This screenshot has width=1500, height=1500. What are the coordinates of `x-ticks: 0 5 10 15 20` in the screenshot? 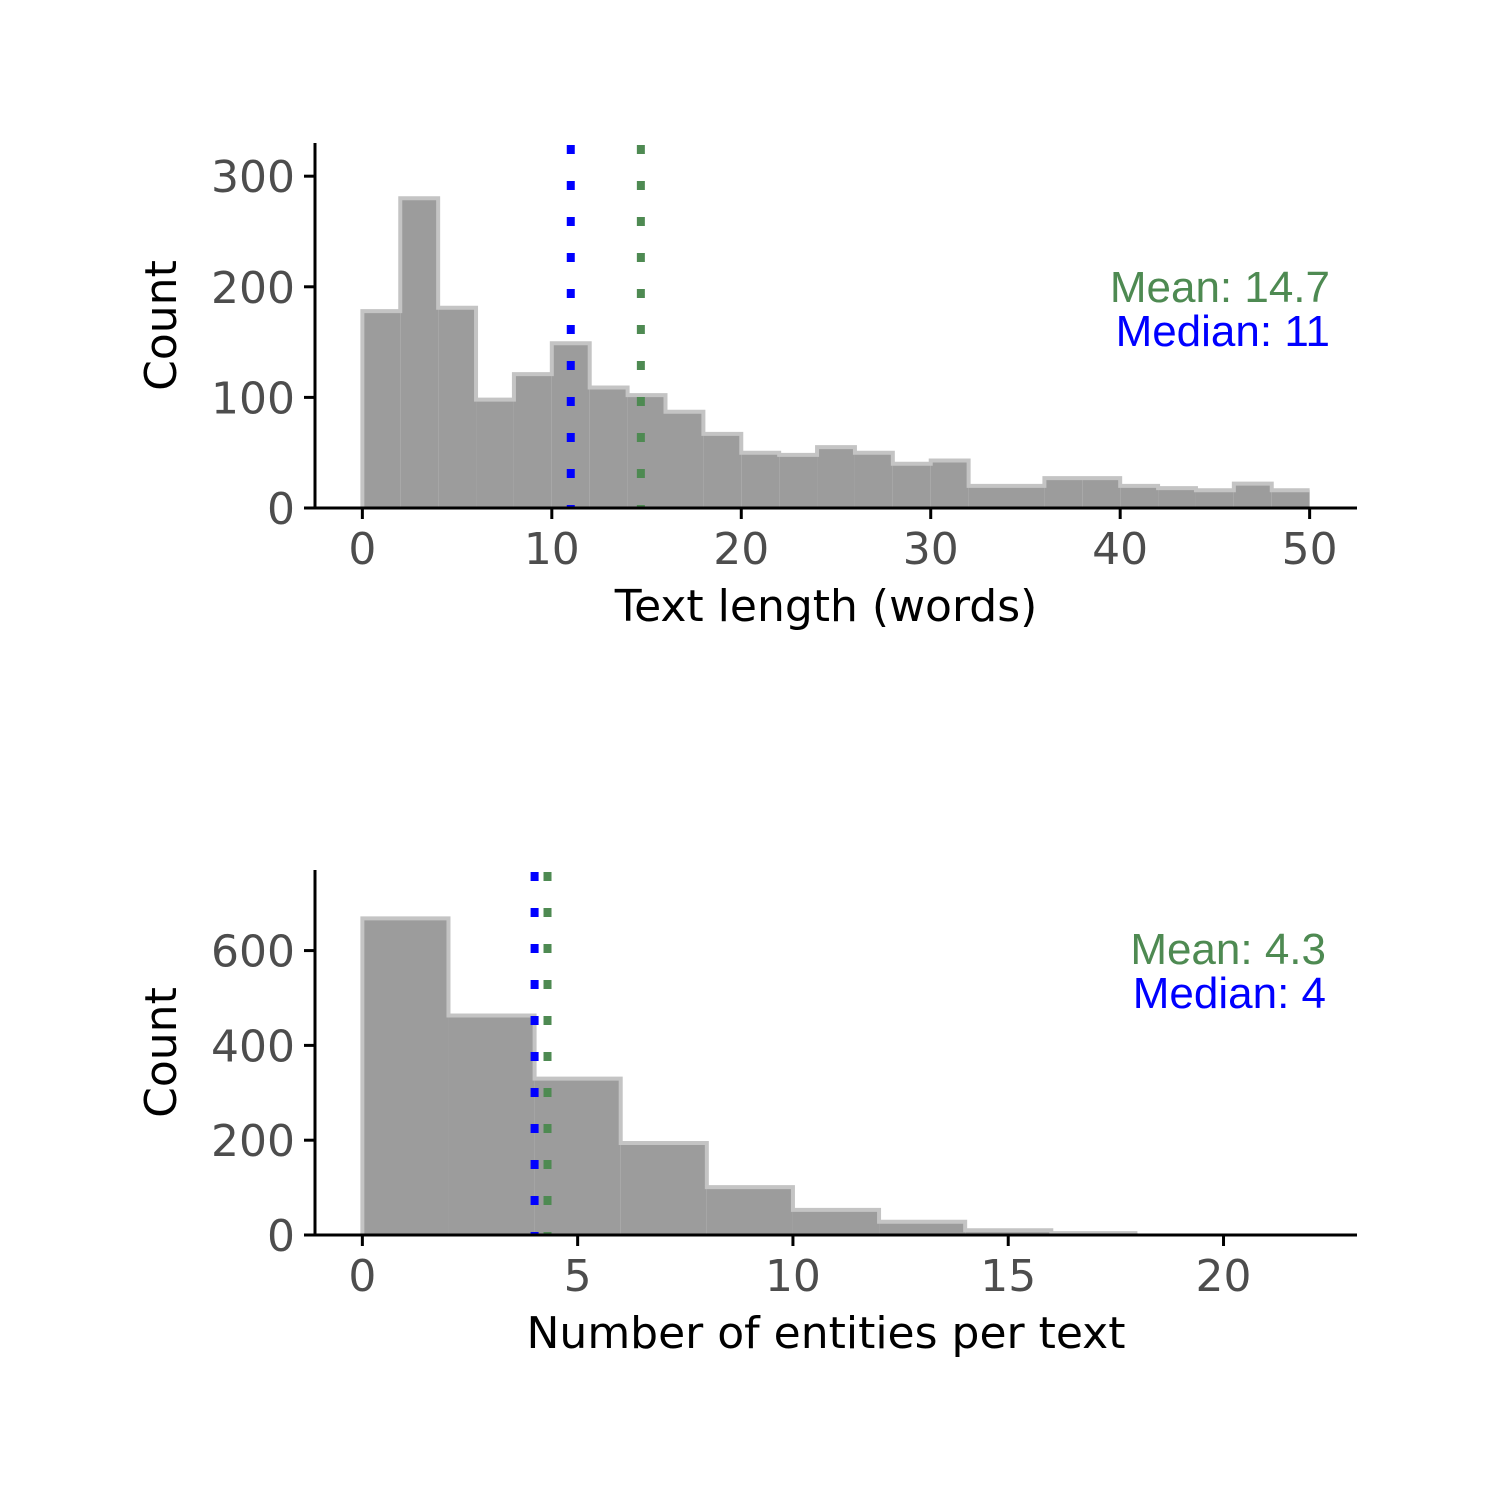 It's located at (800, 1268).